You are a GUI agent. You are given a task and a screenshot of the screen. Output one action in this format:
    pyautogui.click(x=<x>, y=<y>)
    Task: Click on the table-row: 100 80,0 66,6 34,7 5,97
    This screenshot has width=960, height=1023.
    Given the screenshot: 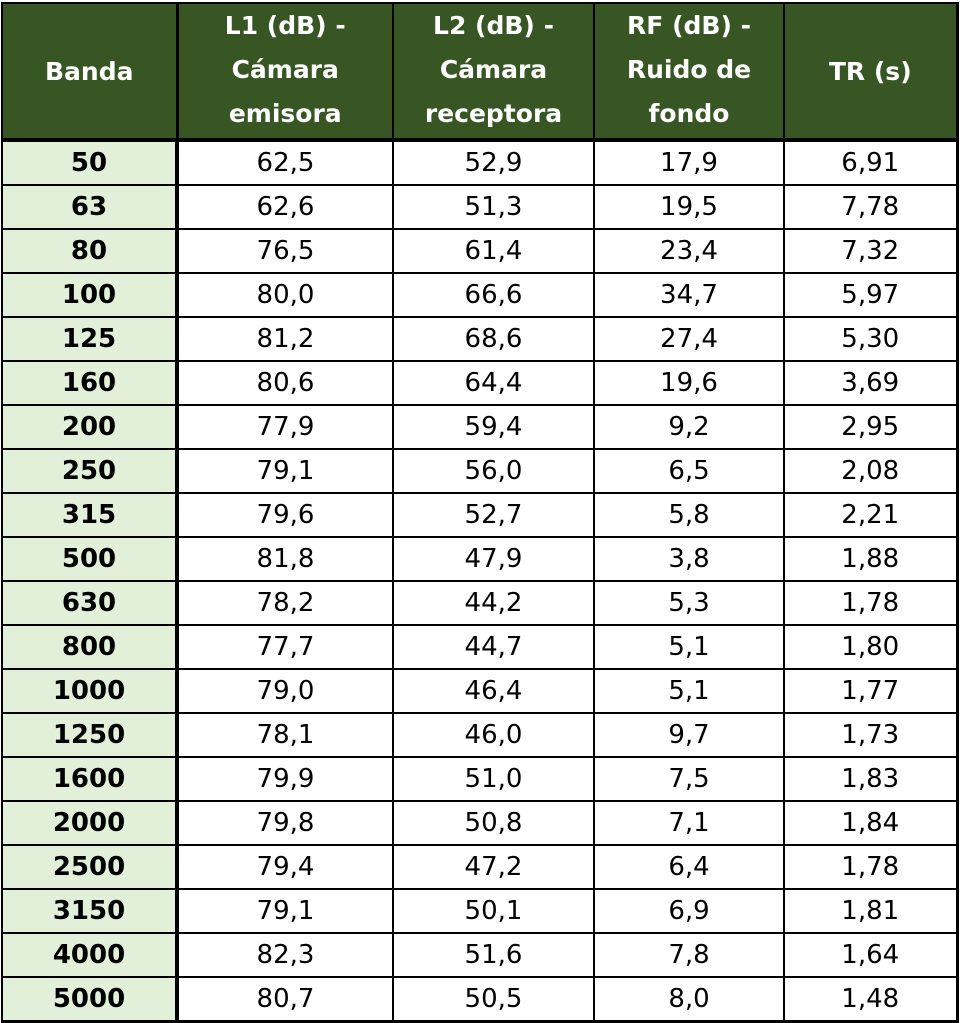 What is the action you would take?
    pyautogui.click(x=479, y=295)
    